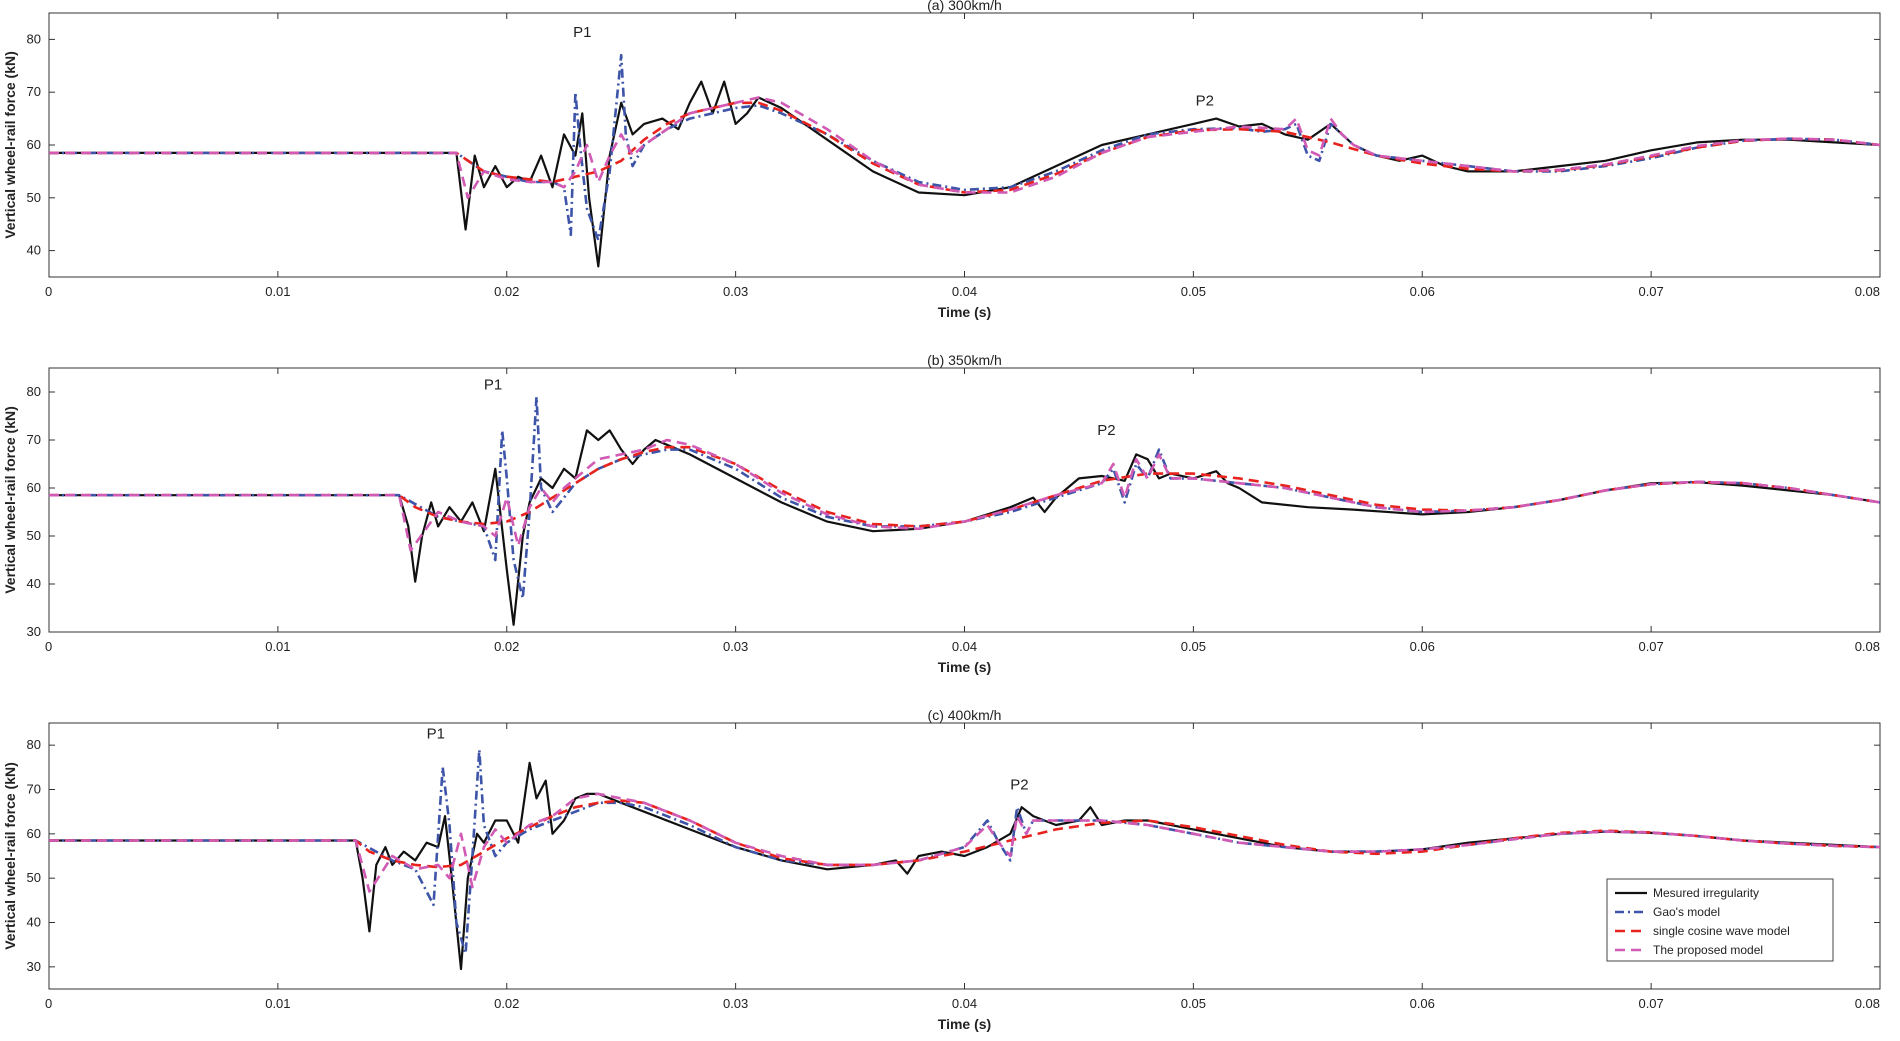 This screenshot has width=1900, height=1041. Describe the element at coordinates (1721, 931) in the screenshot. I see `legend-label: single cosine wave model` at that location.